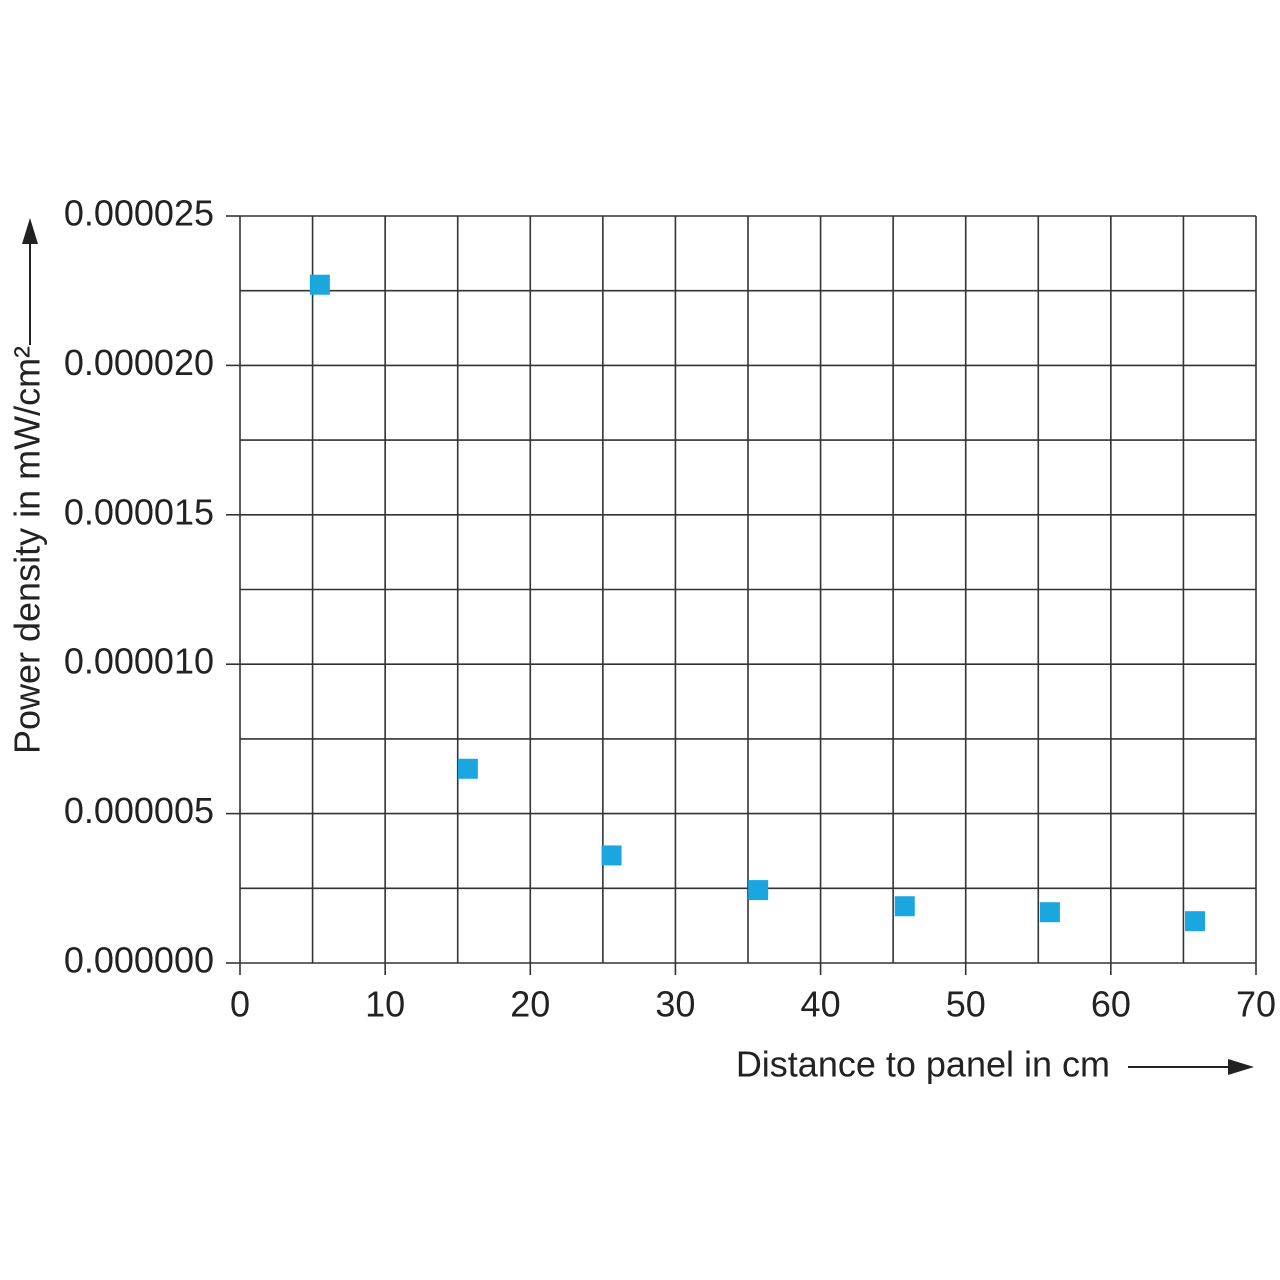 The image size is (1280, 1280). Describe the element at coordinates (139, 213) in the screenshot. I see `y-tick-label: 0.000025` at that location.